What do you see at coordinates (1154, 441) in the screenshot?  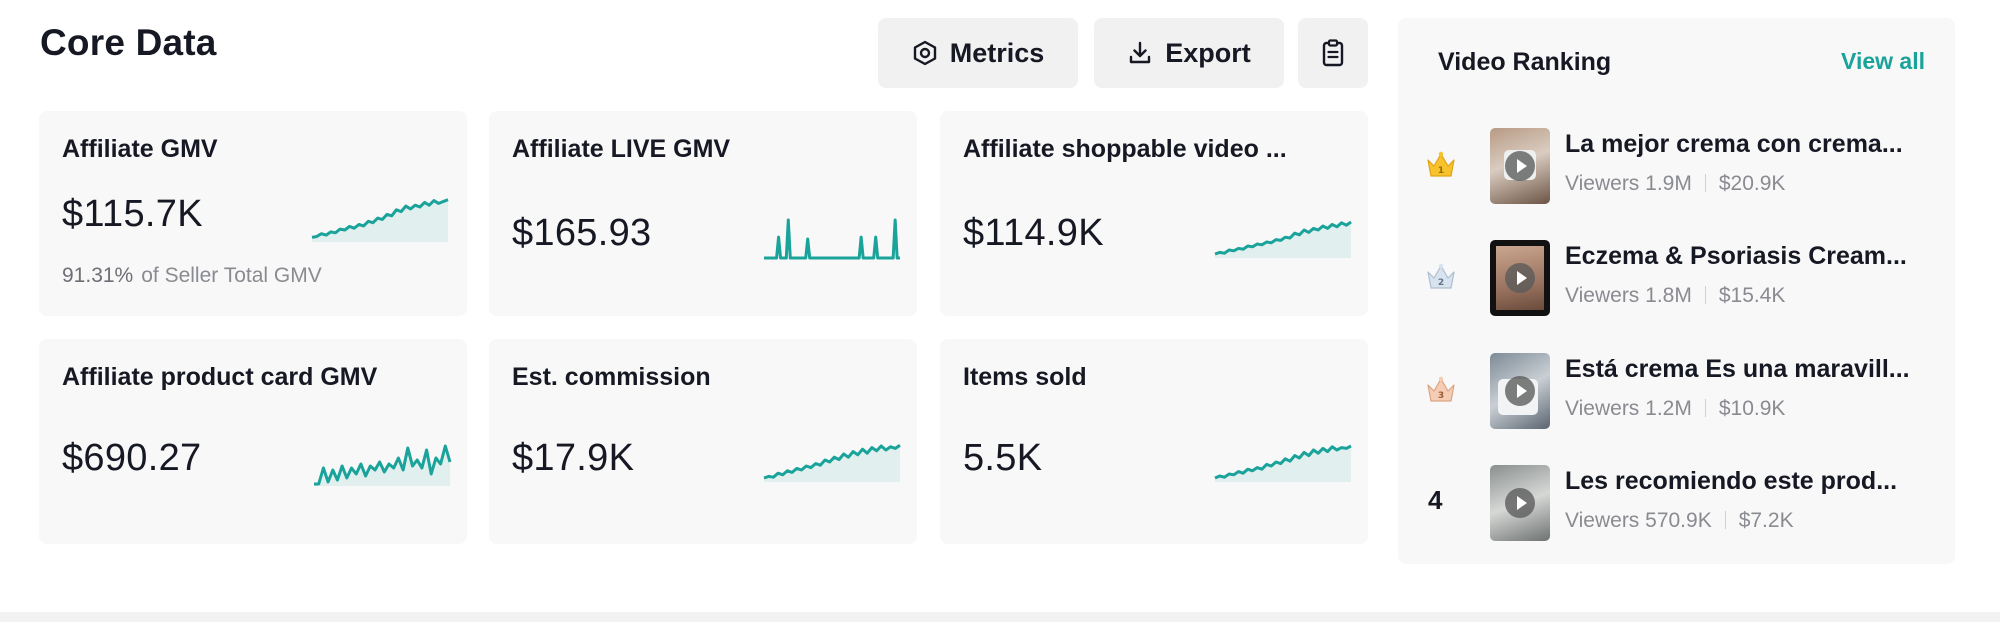 I see `metric-card-items-sold: Items sold 5.5K` at bounding box center [1154, 441].